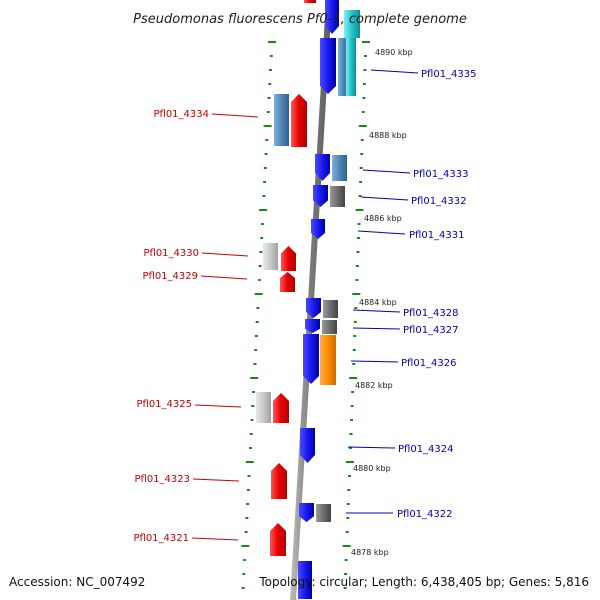 This screenshot has height=600, width=600. Describe the element at coordinates (449, 74) in the screenshot. I see `gene-label-text: Pfl01_4335` at that location.